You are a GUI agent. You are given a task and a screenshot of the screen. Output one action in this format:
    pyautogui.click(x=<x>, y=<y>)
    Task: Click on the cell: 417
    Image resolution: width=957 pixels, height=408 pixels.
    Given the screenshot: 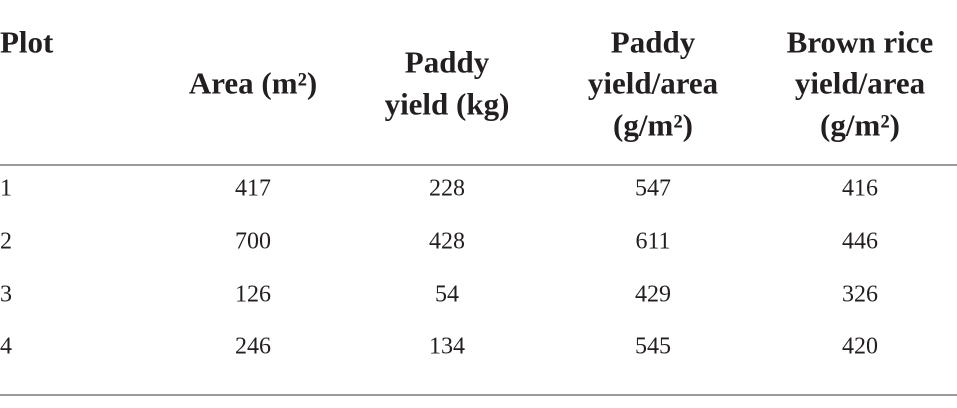 What is the action you would take?
    pyautogui.click(x=253, y=188)
    